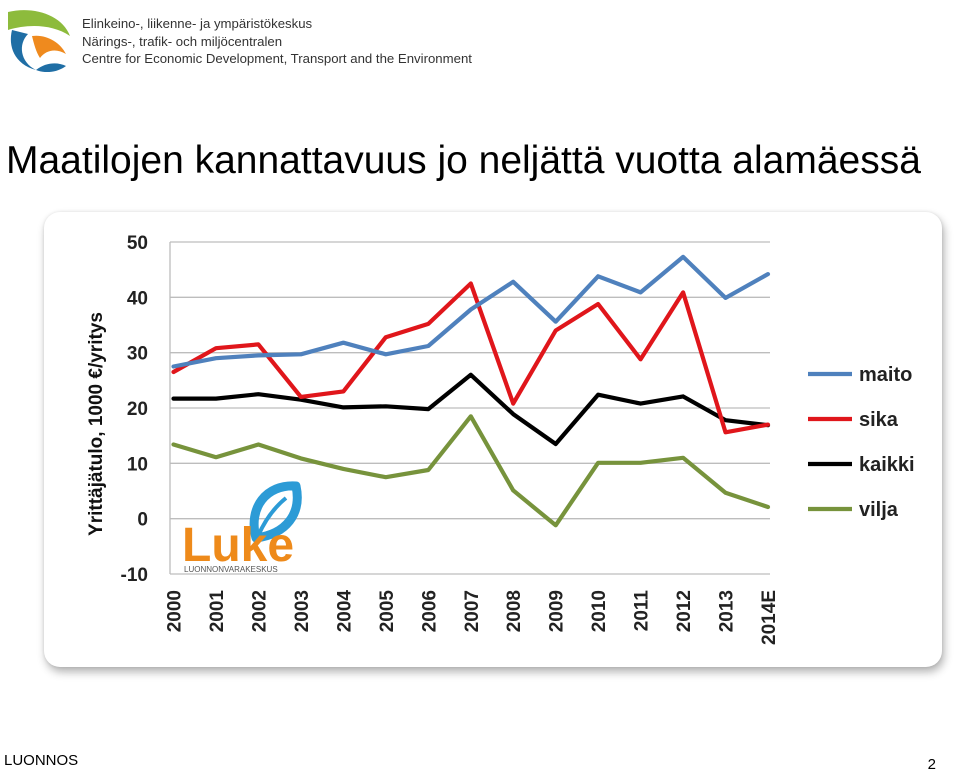 Image resolution: width=960 pixels, height=774 pixels. What do you see at coordinates (472, 611) in the screenshot?
I see `x-tick-label: 2007` at bounding box center [472, 611].